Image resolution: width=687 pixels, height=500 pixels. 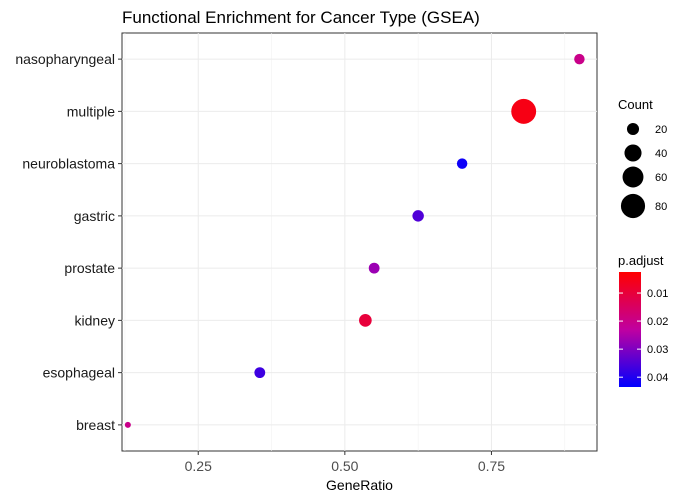 I want to click on size-legend-items: 20 40 60 80, so click(x=643, y=170).